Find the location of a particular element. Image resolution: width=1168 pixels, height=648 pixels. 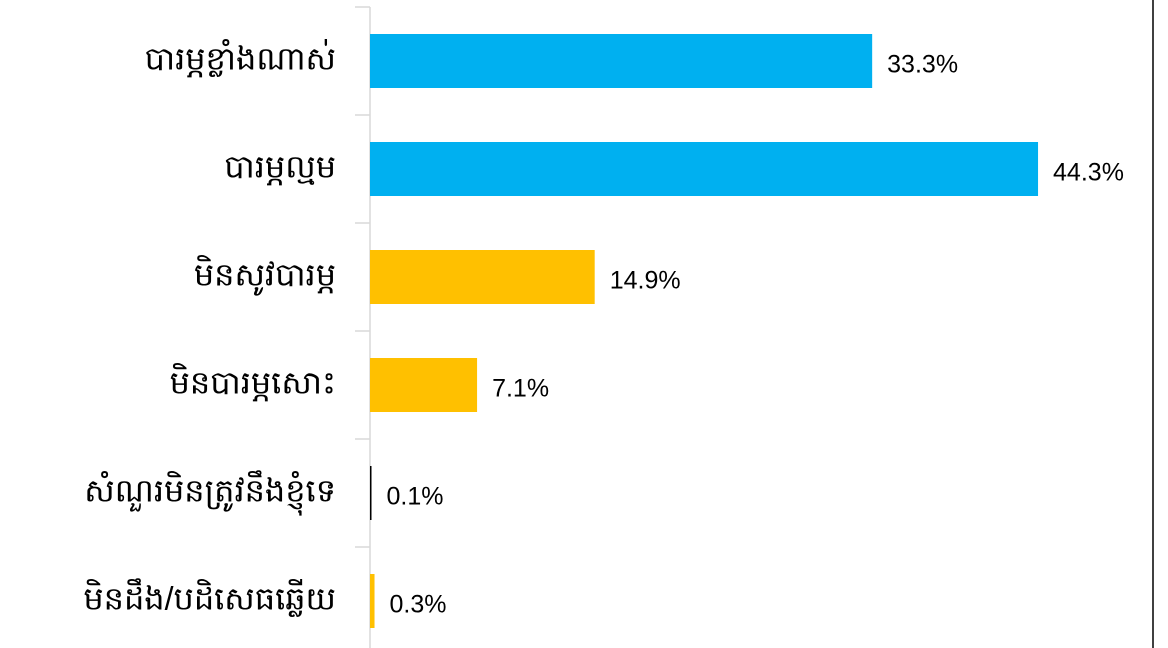

category-label: សំណួរមិនត្រូវនឹងខ្ញុំទេ is located at coordinates (210, 492).